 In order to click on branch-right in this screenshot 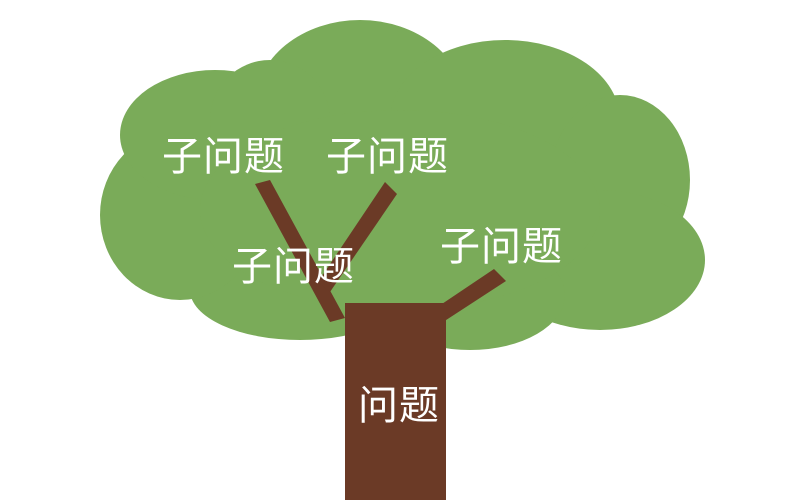, I will do `click(468, 296)`.